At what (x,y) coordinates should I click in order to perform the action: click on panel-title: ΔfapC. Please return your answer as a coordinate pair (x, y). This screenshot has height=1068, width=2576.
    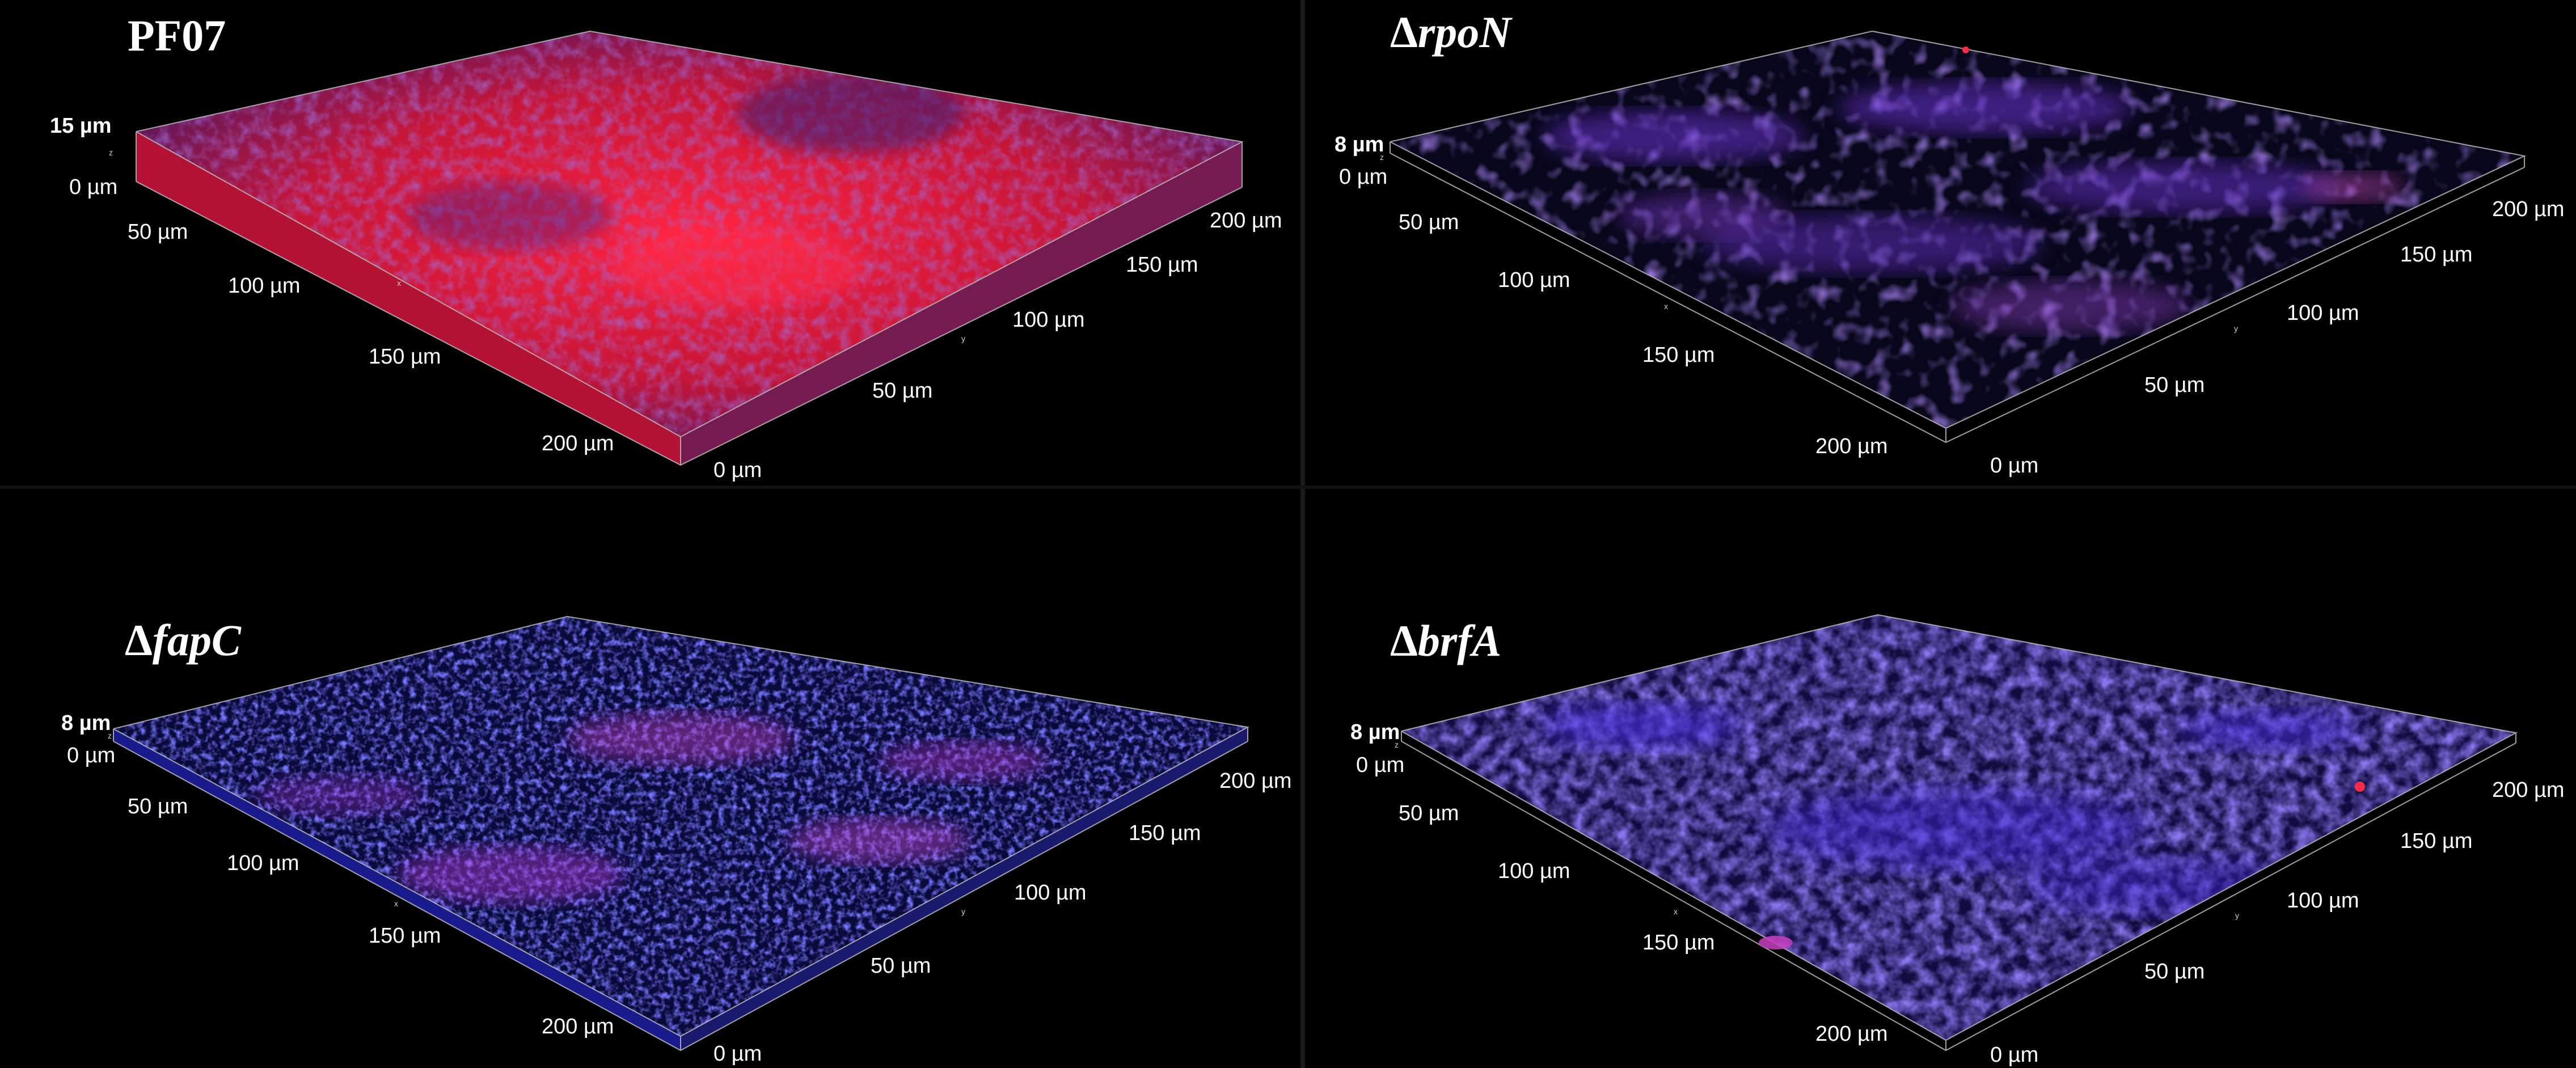
    Looking at the image, I should click on (183, 640).